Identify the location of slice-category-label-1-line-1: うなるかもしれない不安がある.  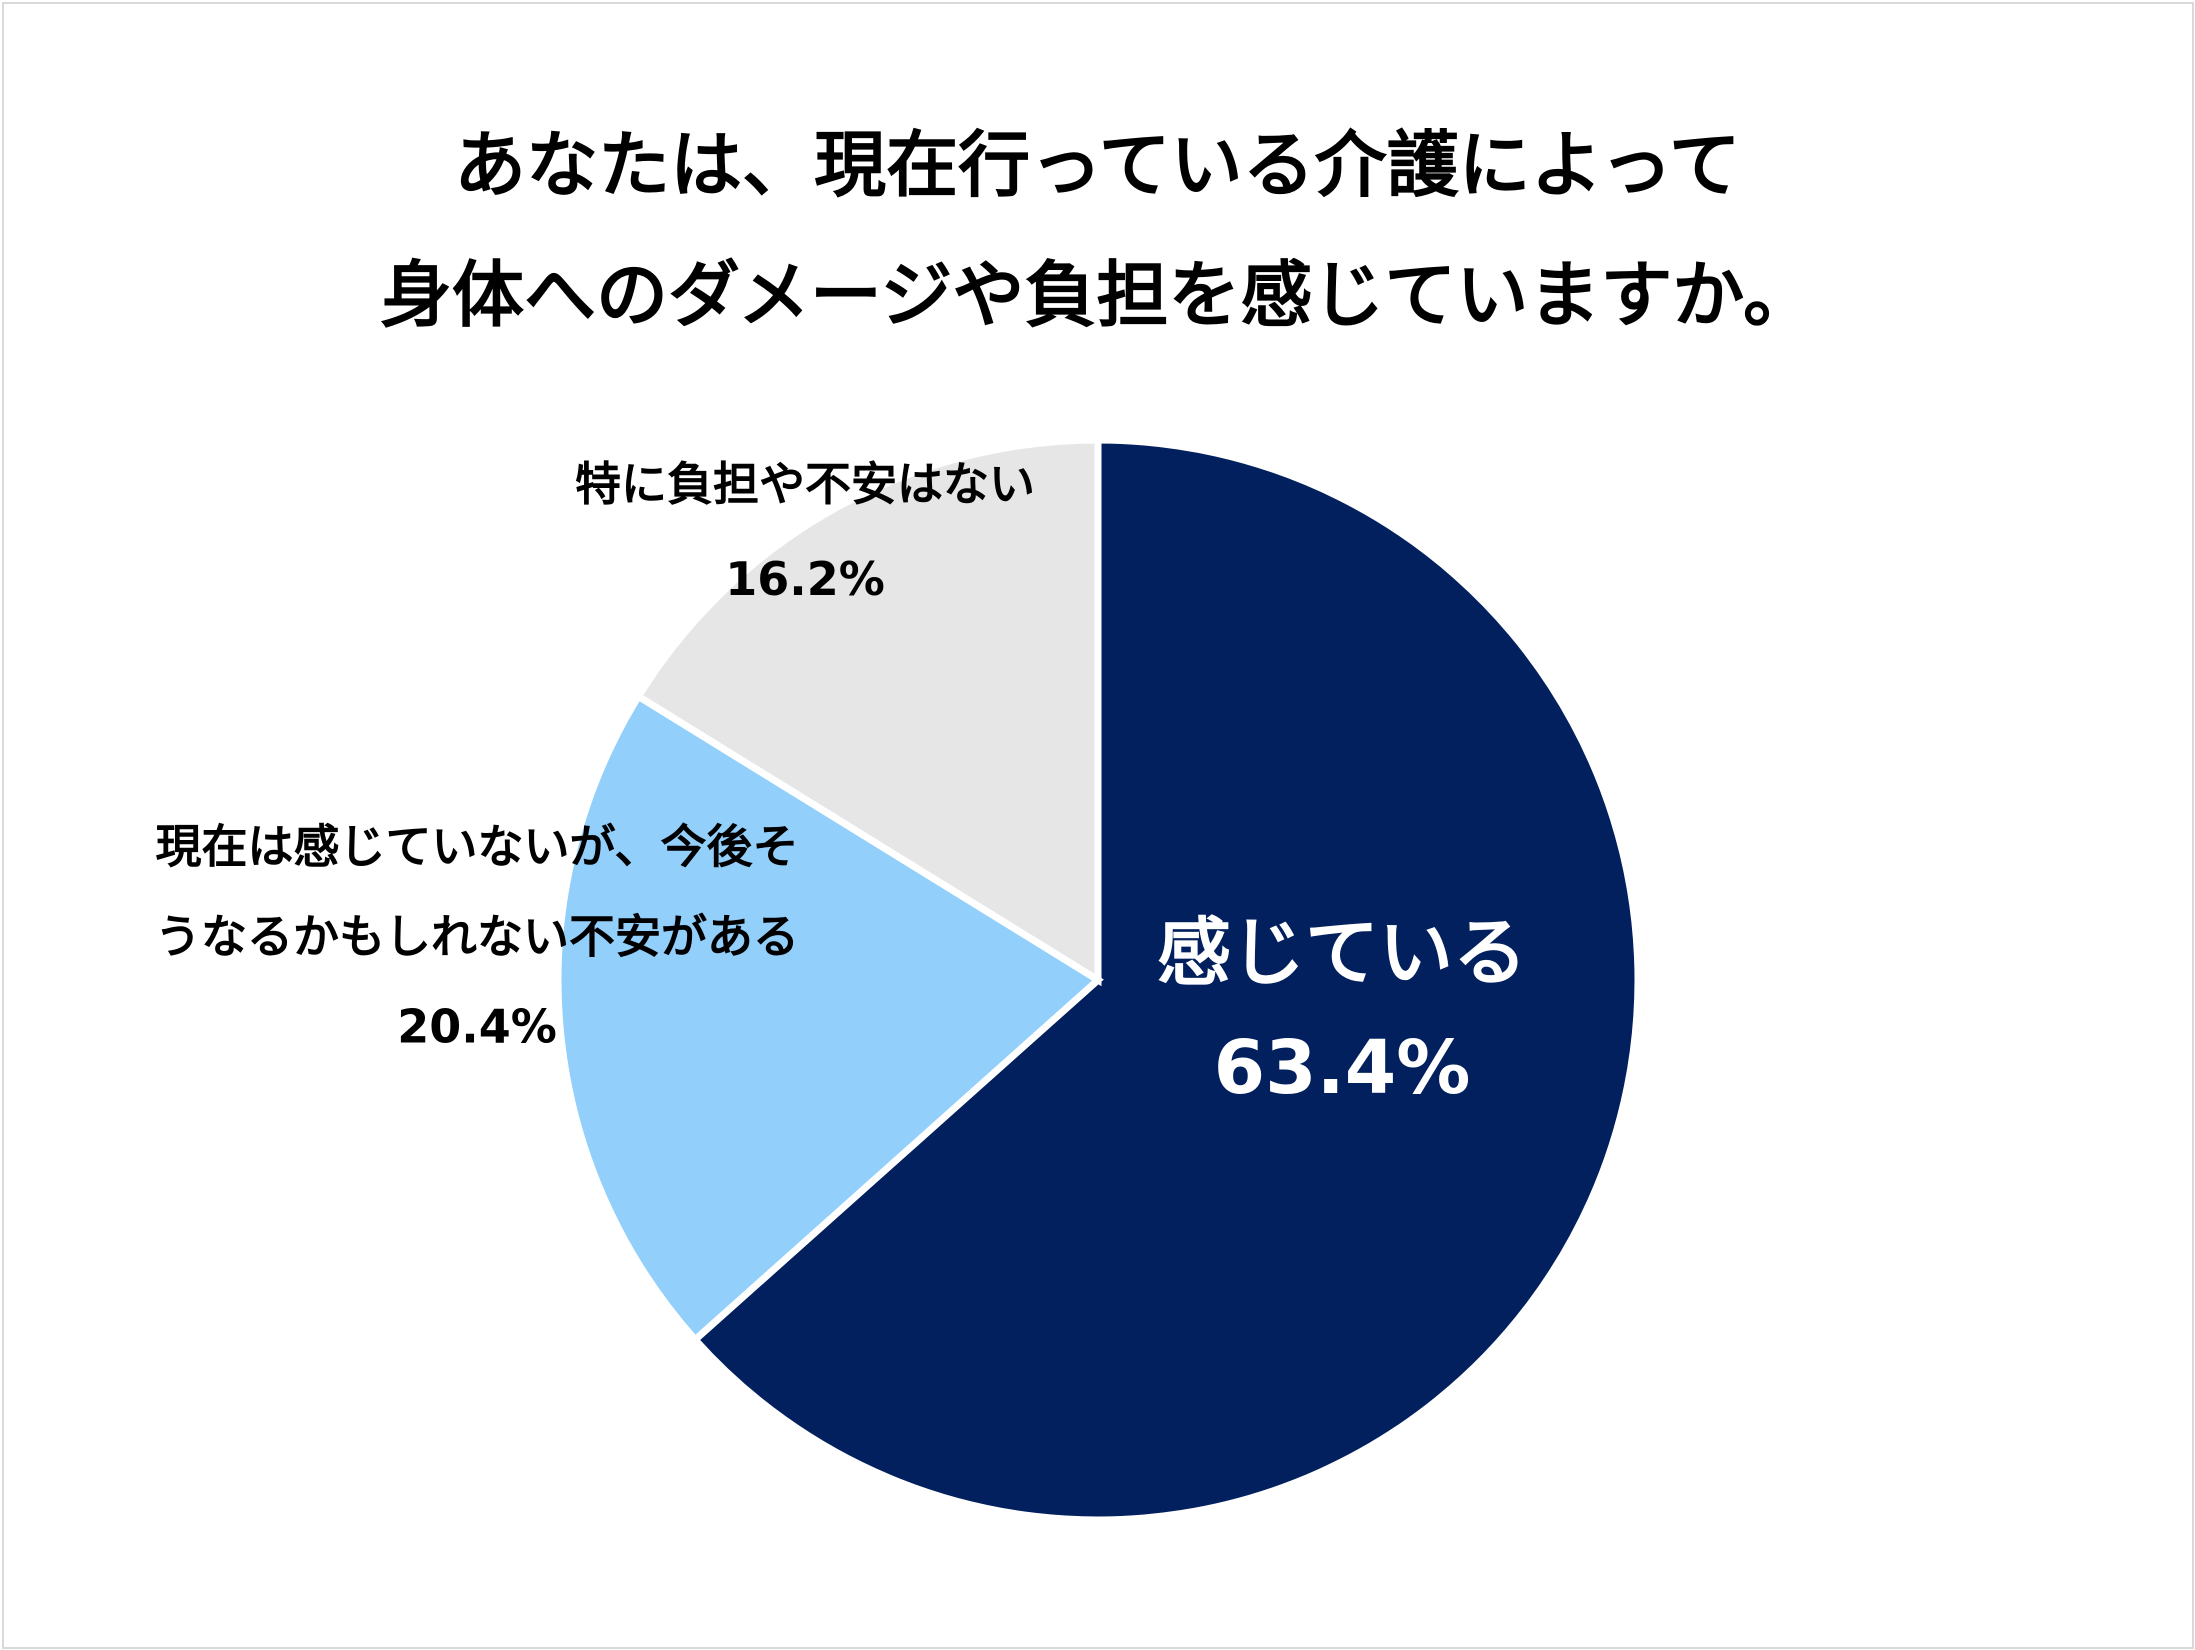
(477, 937).